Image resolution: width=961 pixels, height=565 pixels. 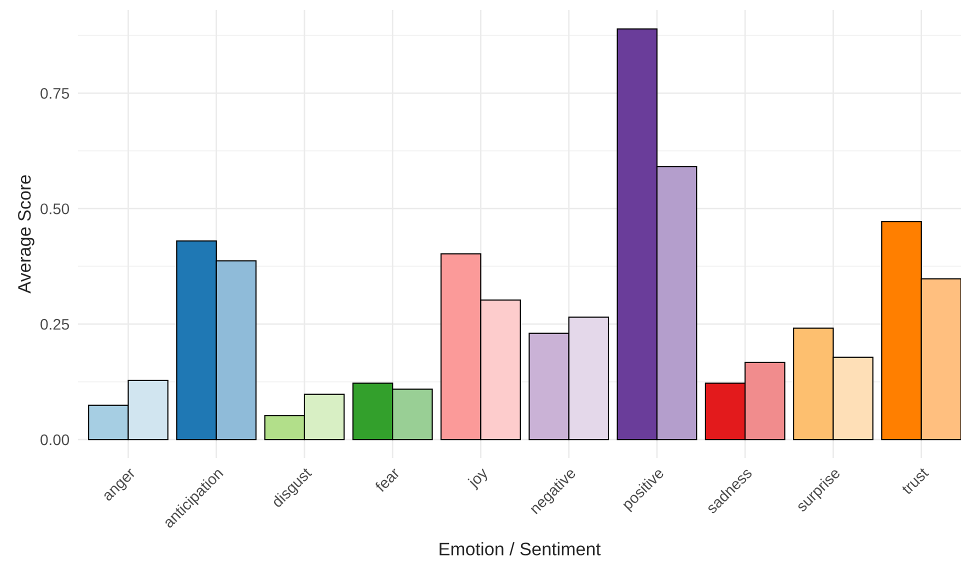 I want to click on y-tick-label: 0.50, so click(x=55, y=208).